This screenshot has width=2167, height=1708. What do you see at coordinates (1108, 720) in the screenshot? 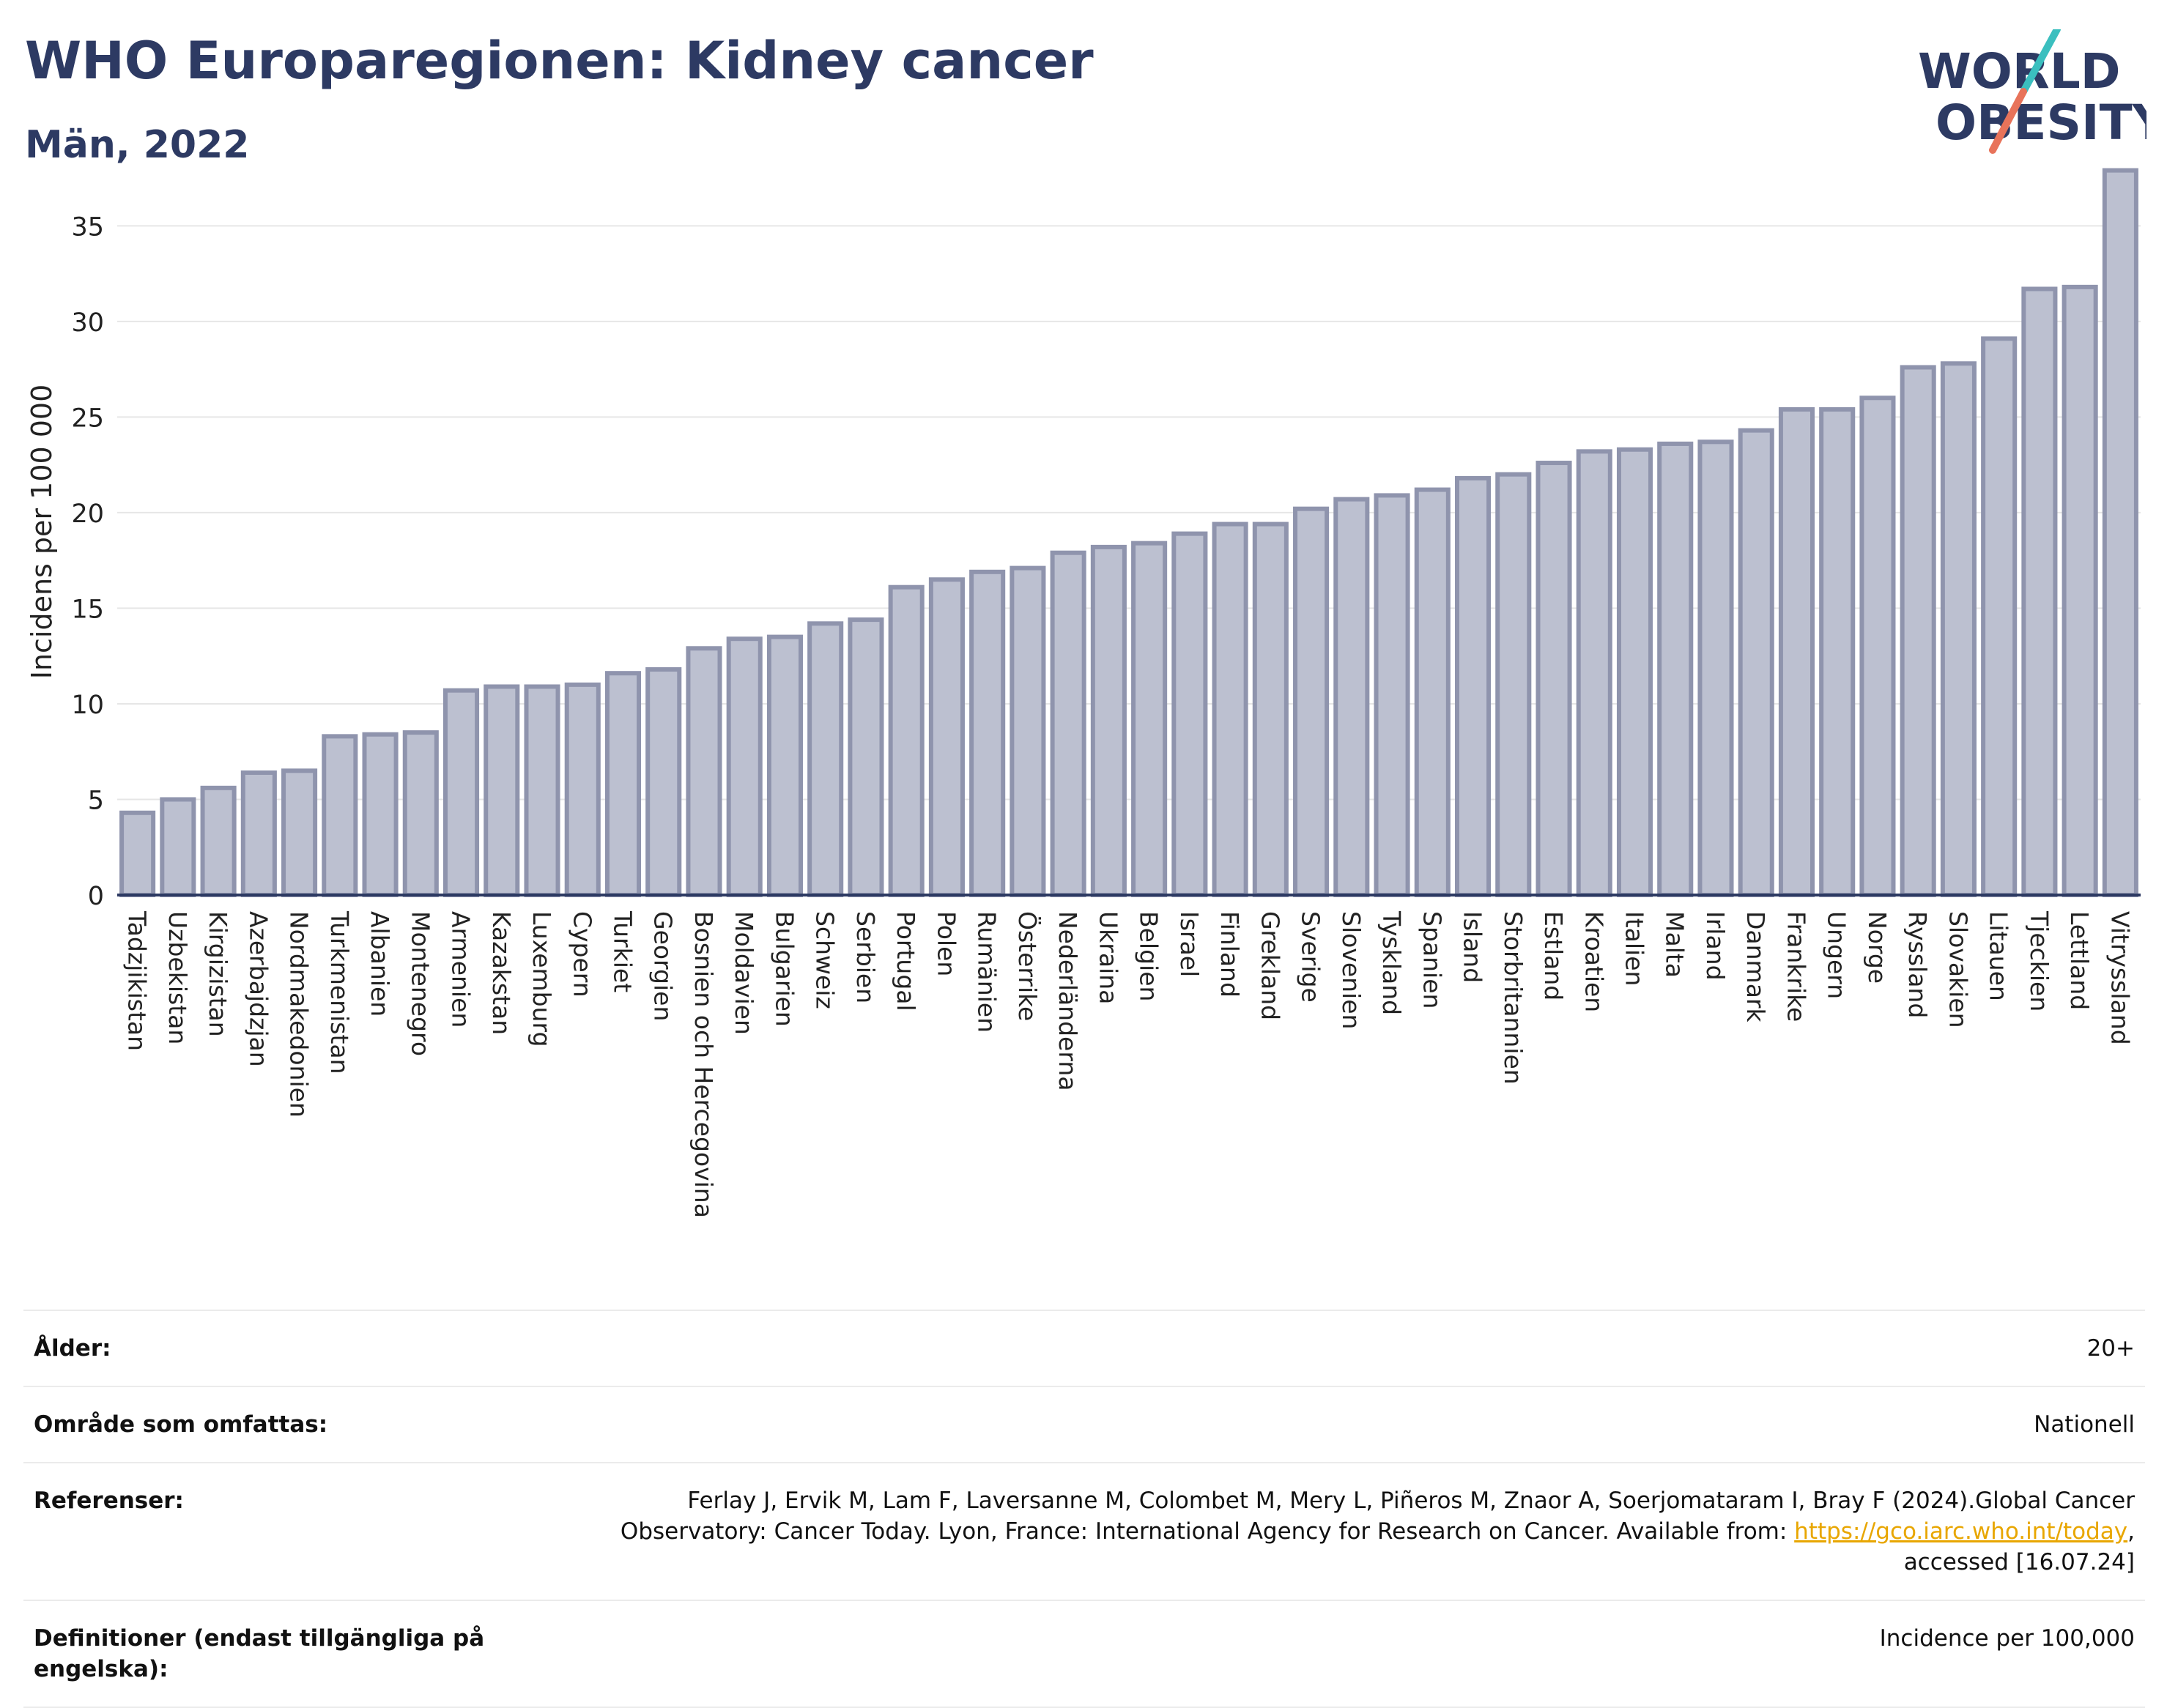
I see `bar-ukraina` at bounding box center [1108, 720].